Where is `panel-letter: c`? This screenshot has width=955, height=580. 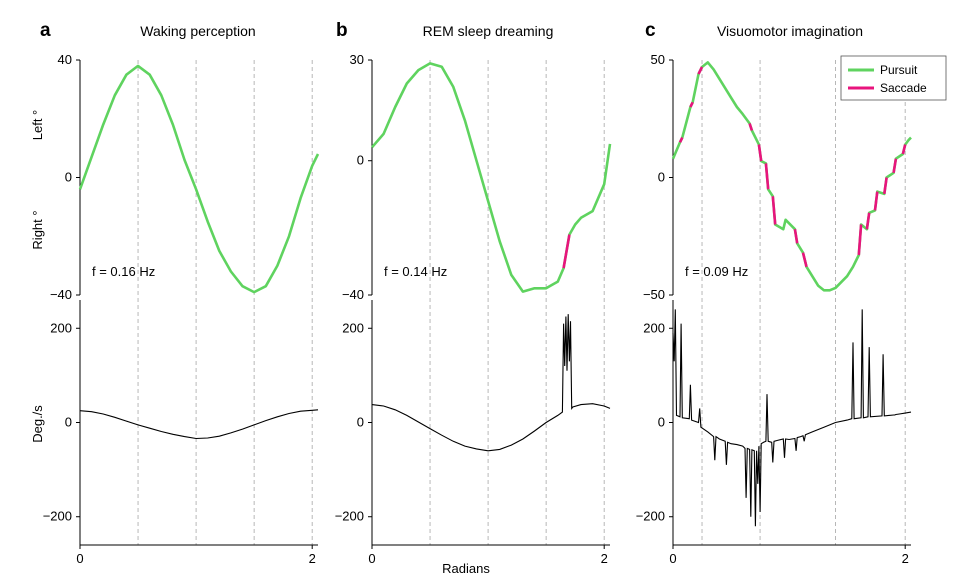
panel-letter: c is located at coordinates (650, 30).